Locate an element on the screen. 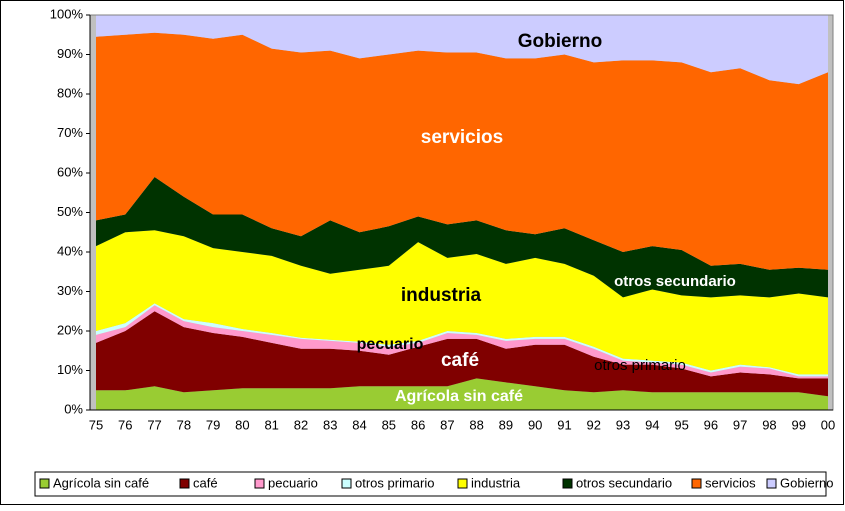 The height and width of the screenshot is (511, 845). x-tick-label: 88 is located at coordinates (476, 424).